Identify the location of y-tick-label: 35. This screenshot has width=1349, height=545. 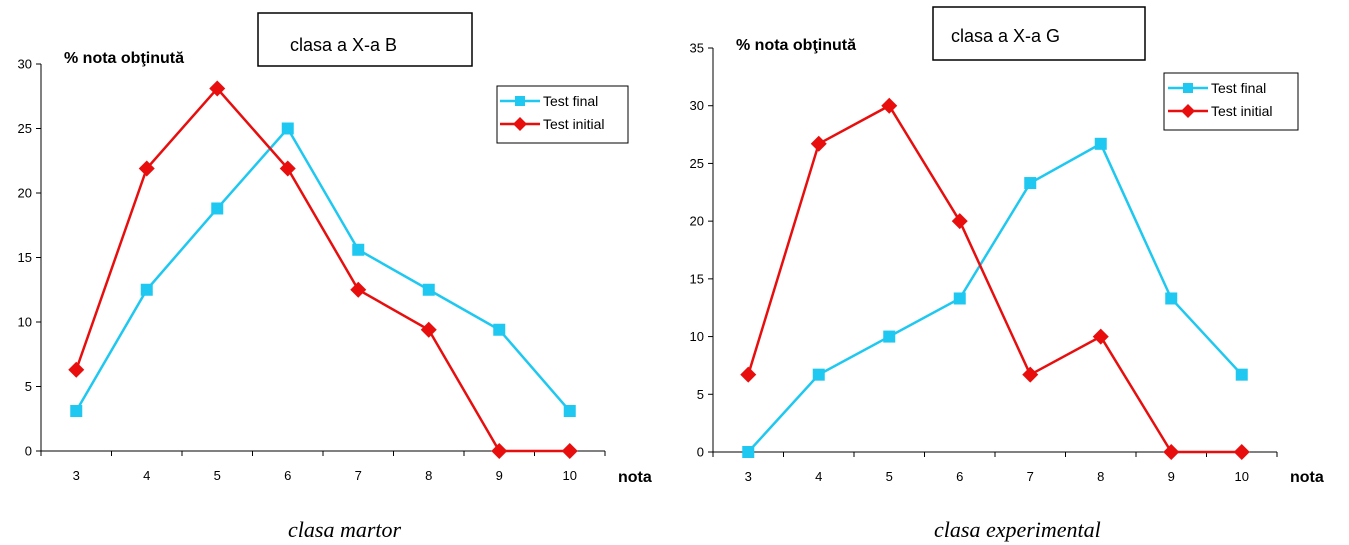
(697, 48).